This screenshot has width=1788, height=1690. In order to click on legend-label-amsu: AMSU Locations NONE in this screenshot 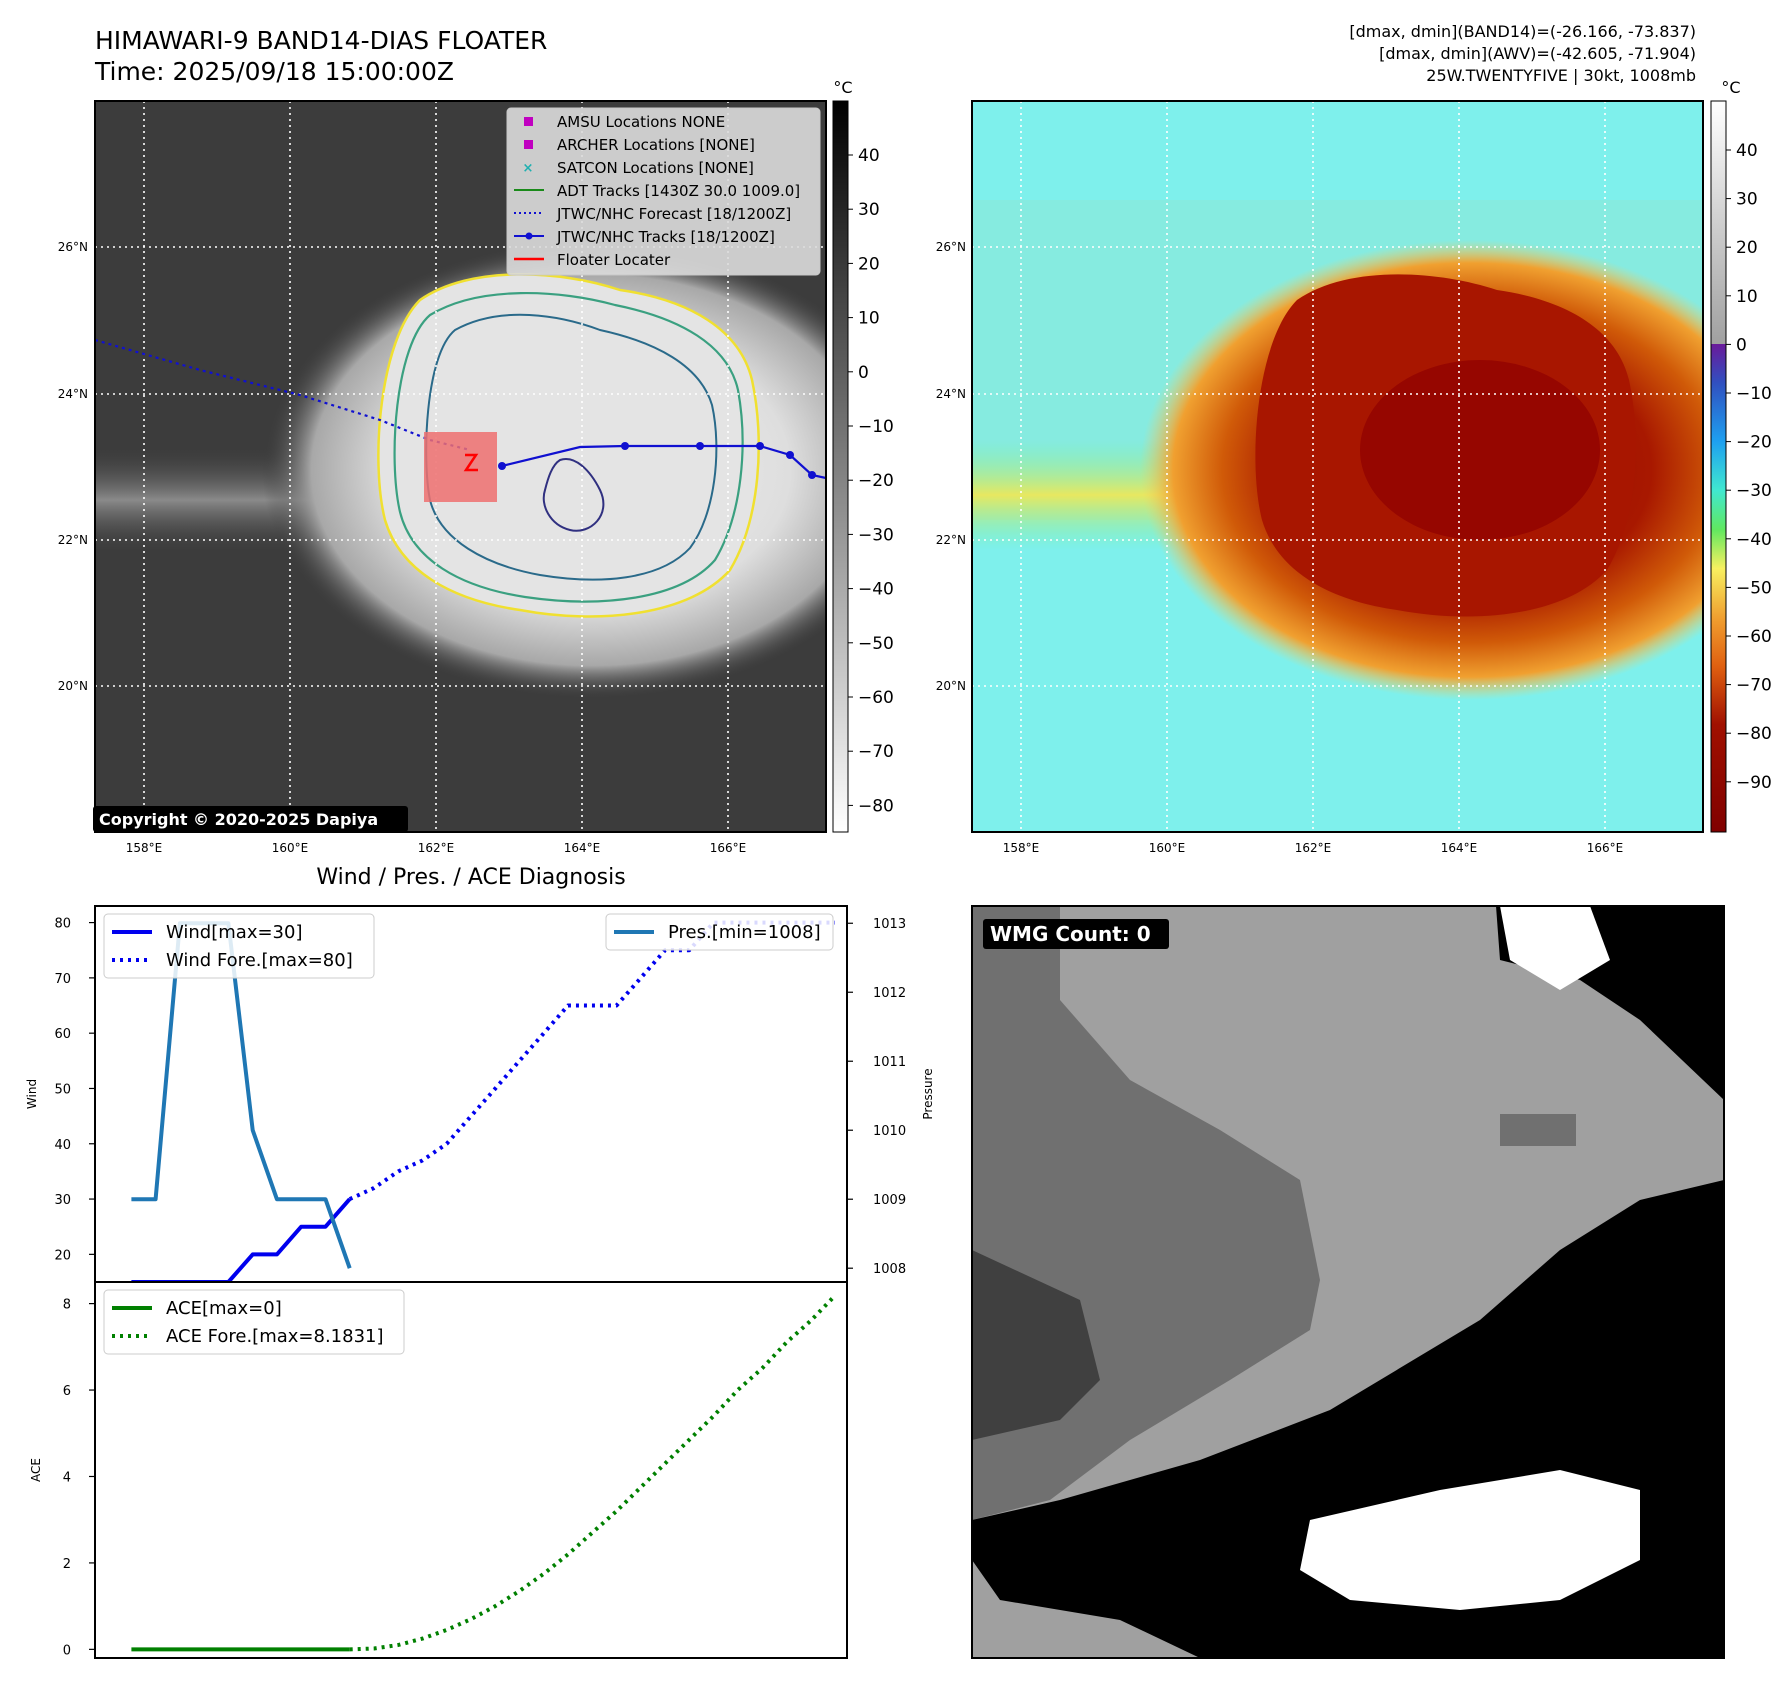, I will do `click(641, 122)`.